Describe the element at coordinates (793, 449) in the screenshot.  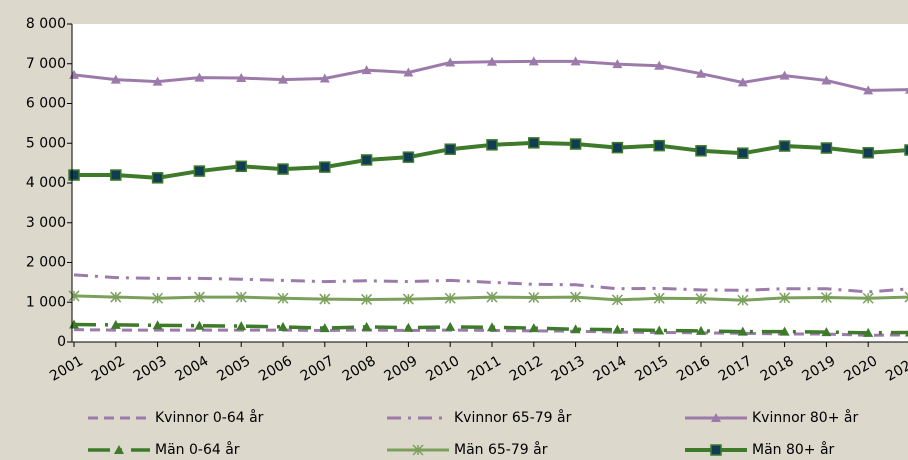
I see `legend-label: Män 80+ år` at that location.